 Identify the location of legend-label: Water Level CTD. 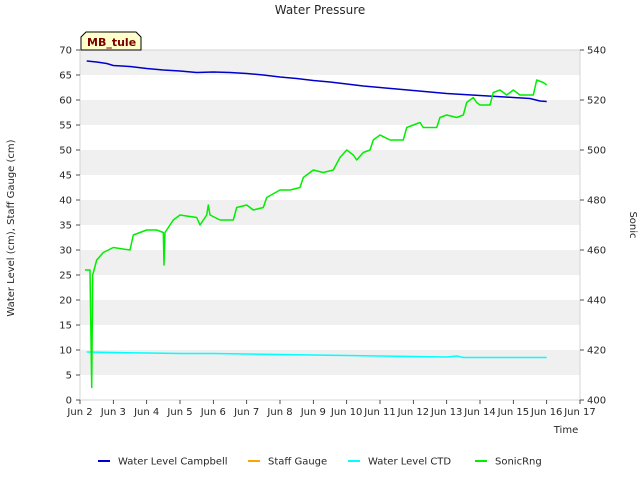
(409, 462).